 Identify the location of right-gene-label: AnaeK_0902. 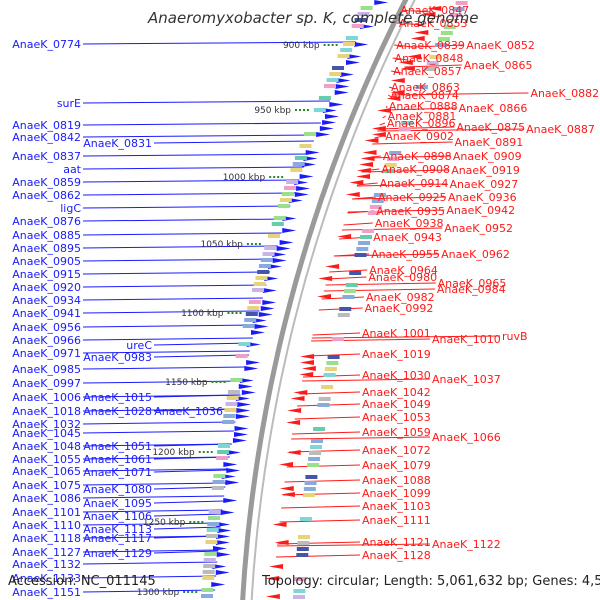
(419, 136).